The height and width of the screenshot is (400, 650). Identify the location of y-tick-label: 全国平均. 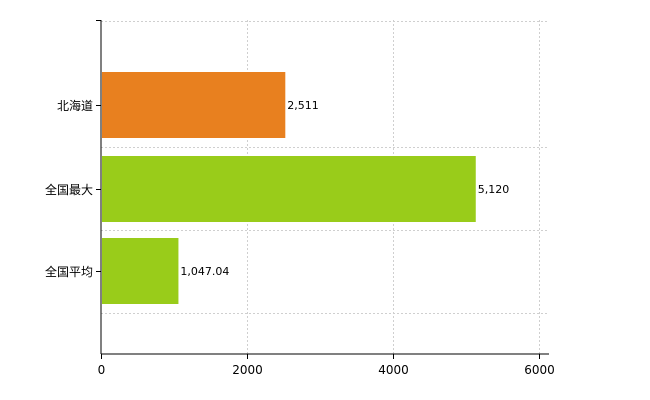
(69, 271).